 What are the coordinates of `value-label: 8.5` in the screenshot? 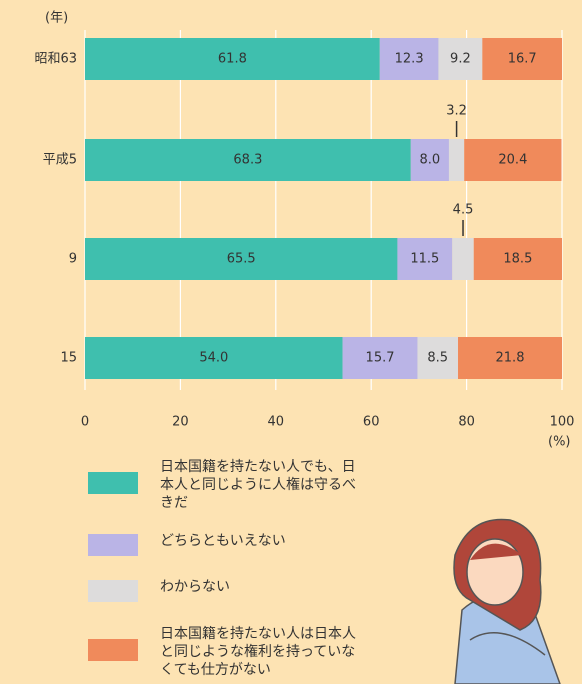 It's located at (437, 358).